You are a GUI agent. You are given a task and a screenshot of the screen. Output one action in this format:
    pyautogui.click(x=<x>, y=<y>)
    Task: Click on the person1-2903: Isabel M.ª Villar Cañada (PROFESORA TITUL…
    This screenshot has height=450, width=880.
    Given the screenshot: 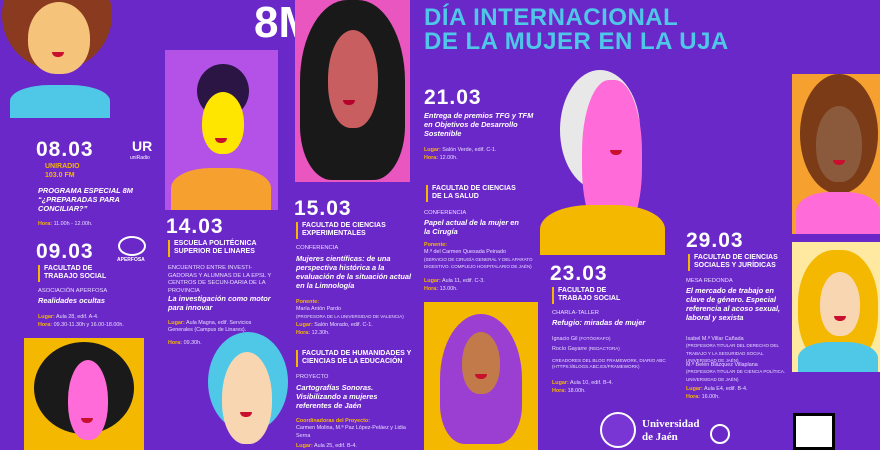 What is the action you would take?
    pyautogui.click(x=732, y=349)
    